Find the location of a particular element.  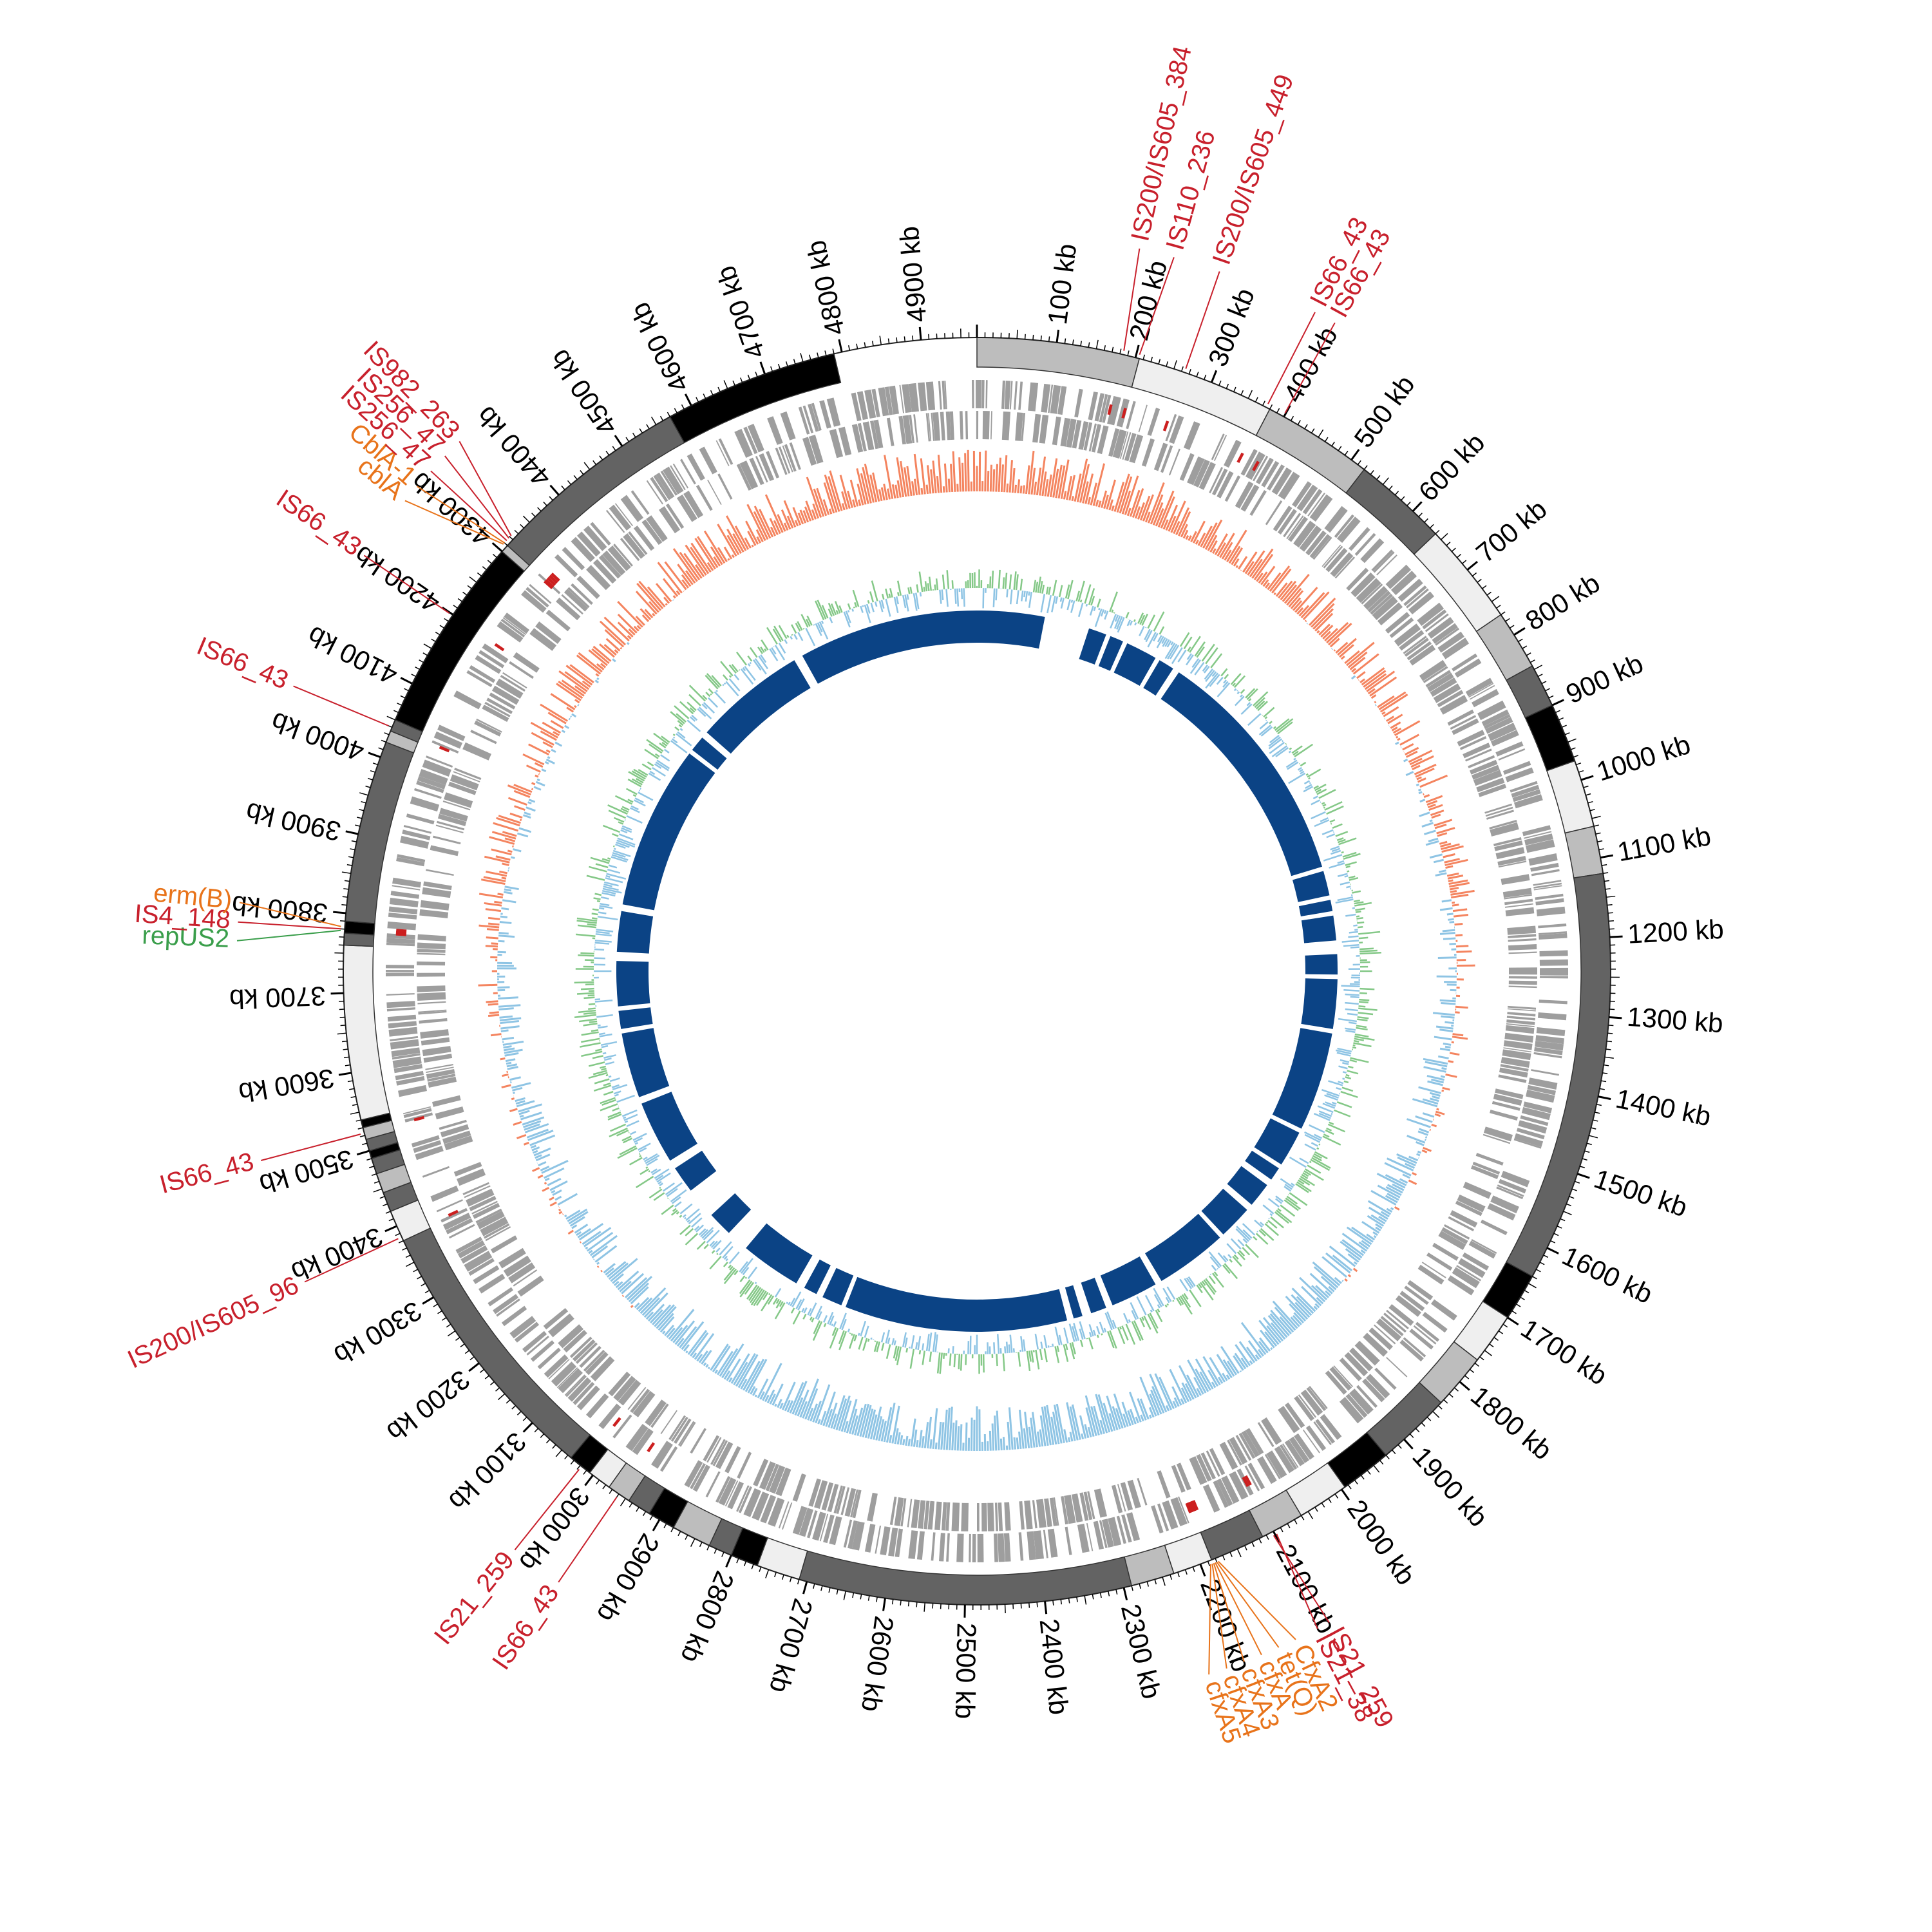

tick-label: 4200 kb is located at coordinates (397, 579).